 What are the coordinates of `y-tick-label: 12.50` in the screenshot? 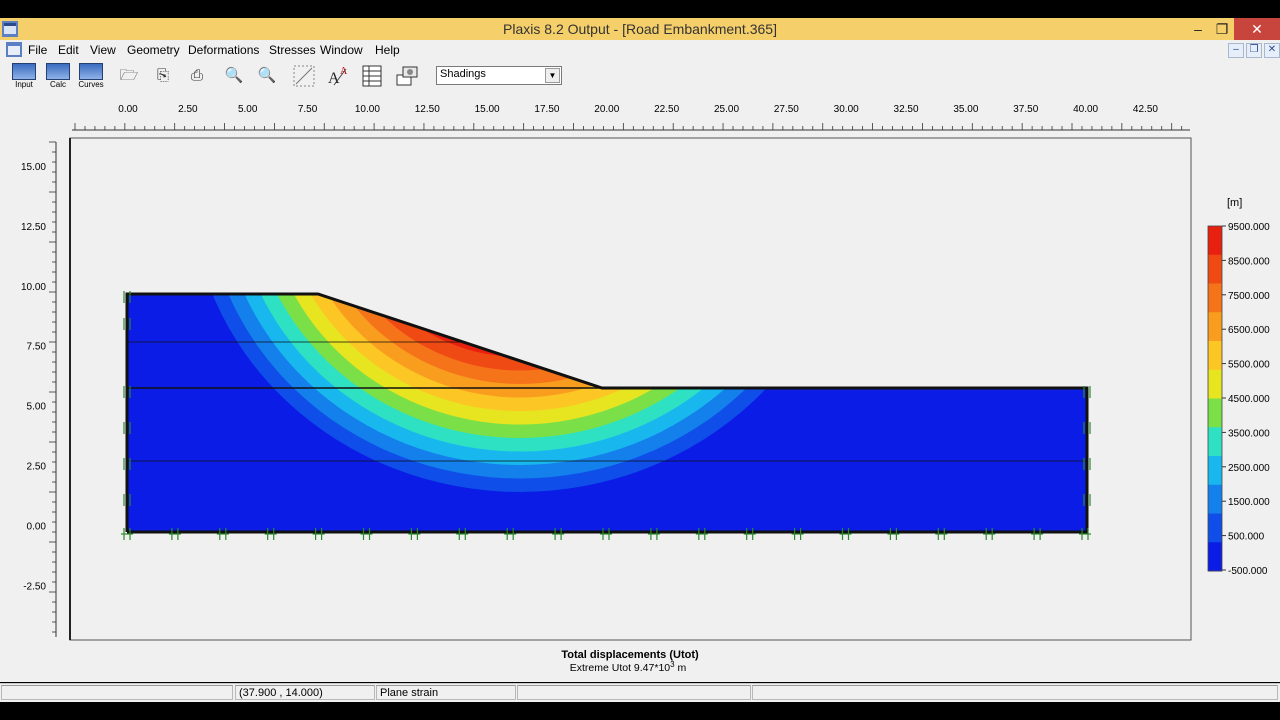 It's located at (33, 227).